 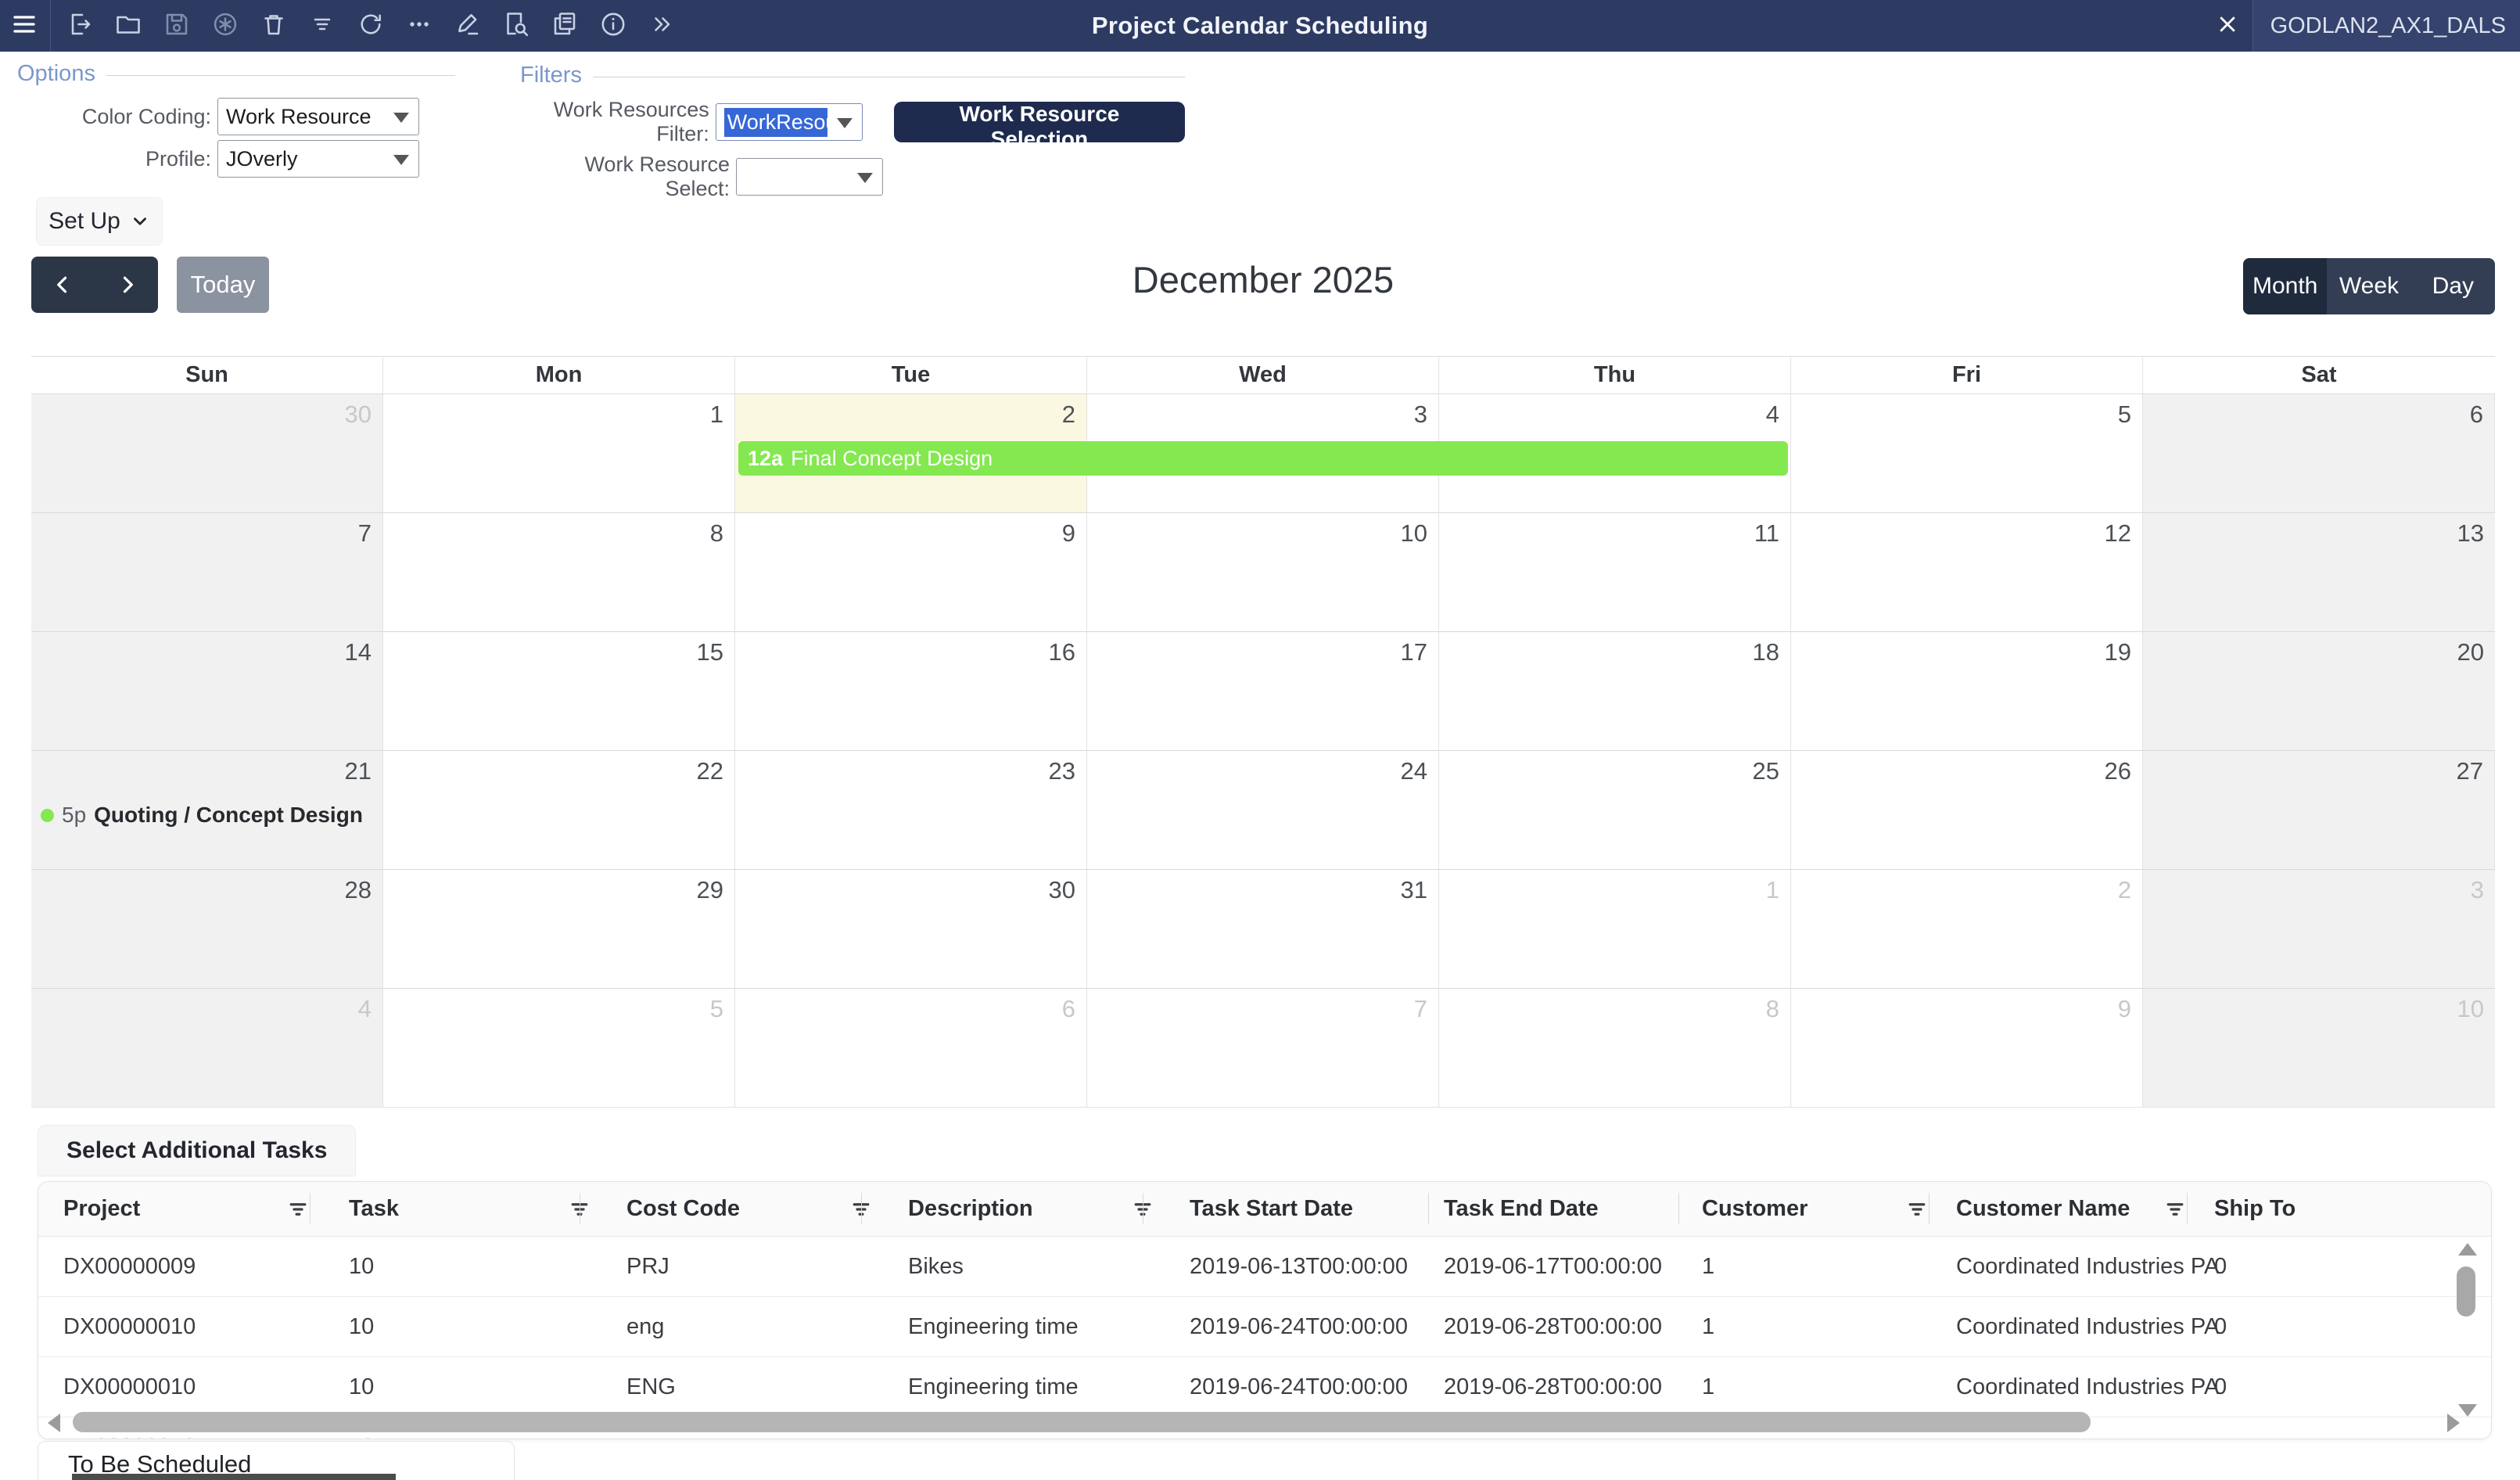 I want to click on scroll-down-icon, so click(x=2467, y=1410).